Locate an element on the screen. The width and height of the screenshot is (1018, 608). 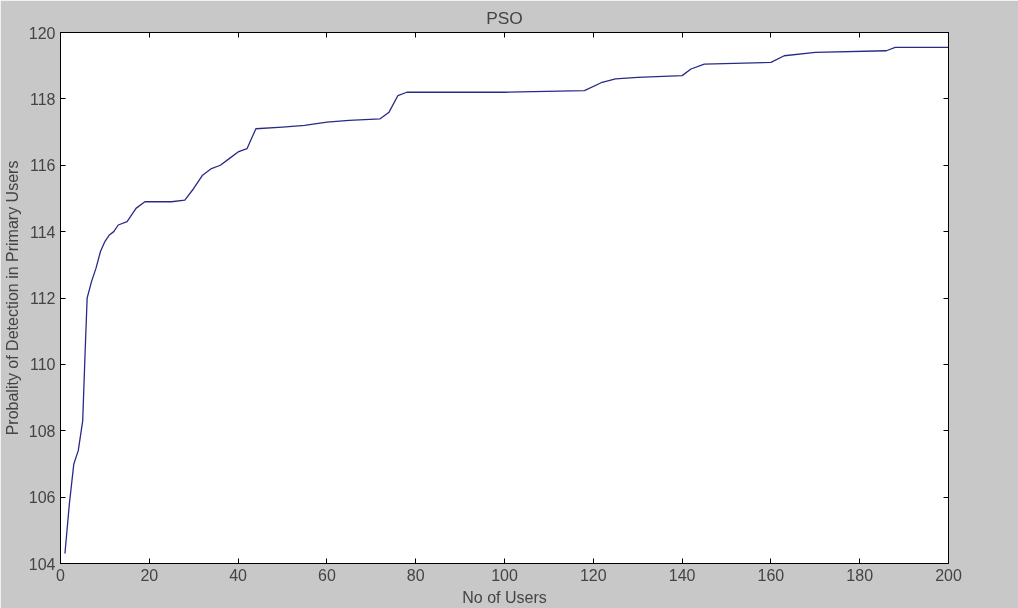
y-tick-label: 116 is located at coordinates (42, 166).